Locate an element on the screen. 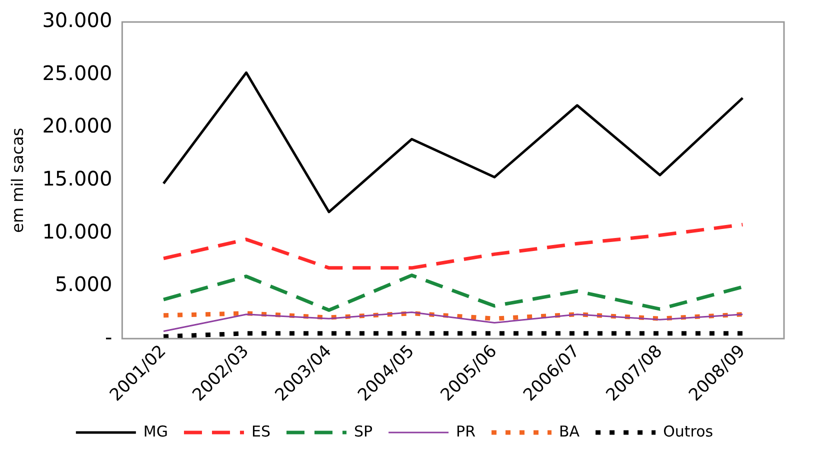 This screenshot has width=824, height=450. legend-label: PR is located at coordinates (466, 431).